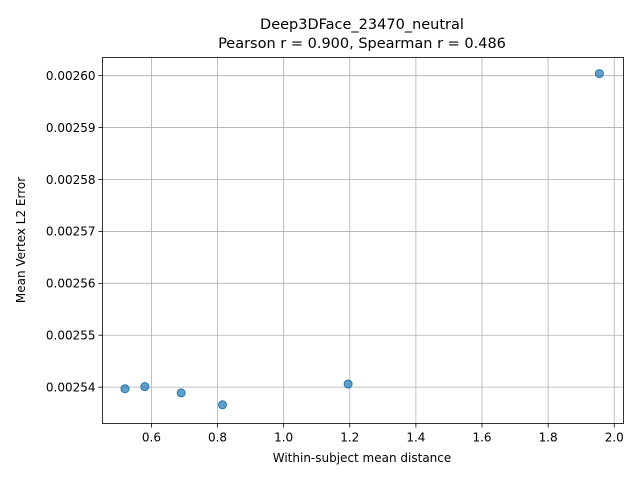  I want to click on y-axis-label: Mean Vertex L2 Error, so click(21, 240).